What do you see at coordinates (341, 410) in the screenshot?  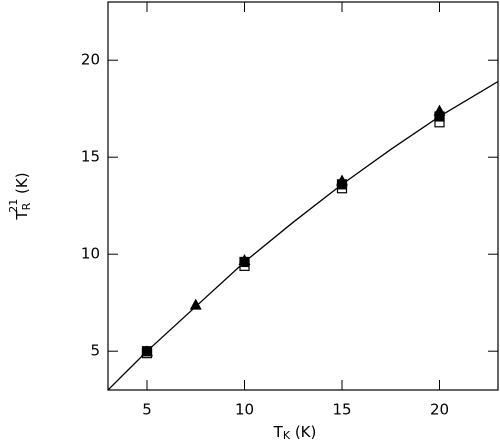 I see `x-tick-label: 15` at bounding box center [341, 410].